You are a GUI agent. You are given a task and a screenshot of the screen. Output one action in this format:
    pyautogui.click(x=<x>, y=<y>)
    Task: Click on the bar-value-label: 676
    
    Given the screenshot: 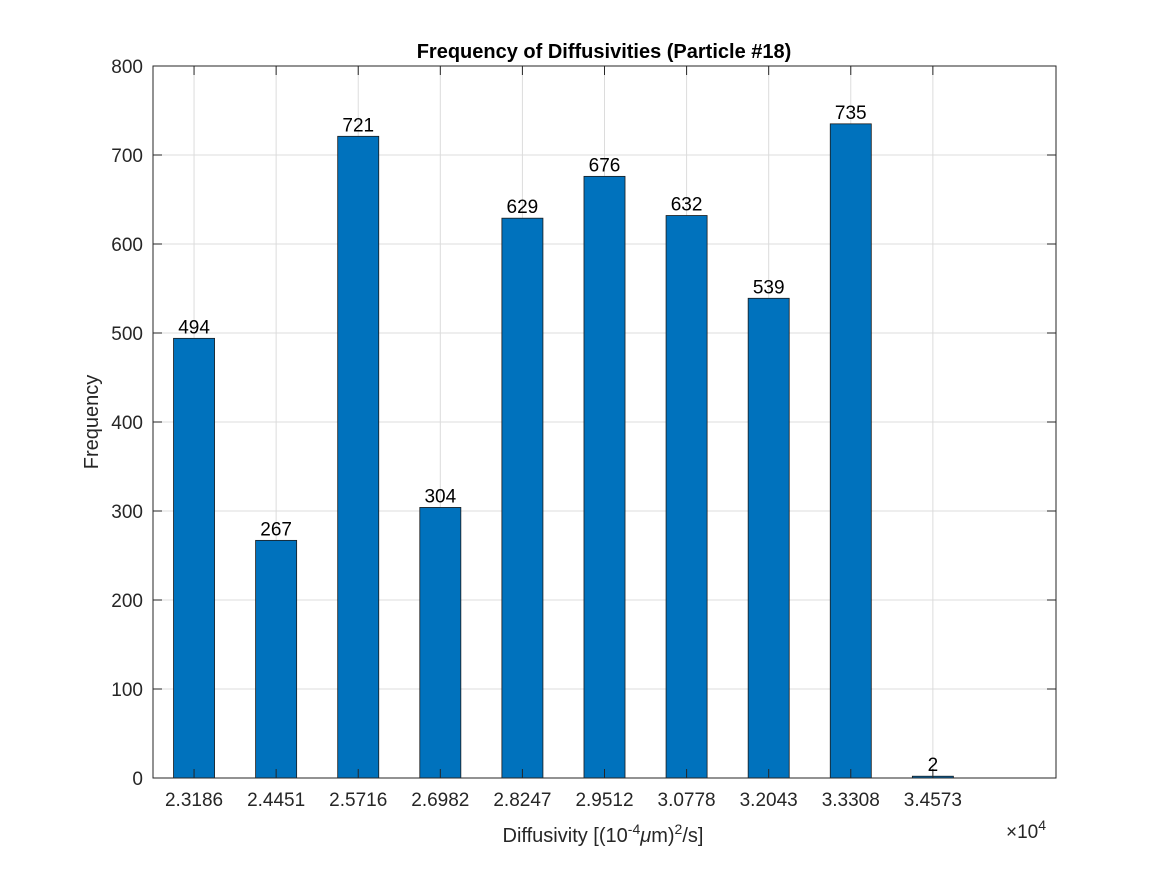 What is the action you would take?
    pyautogui.click(x=605, y=165)
    